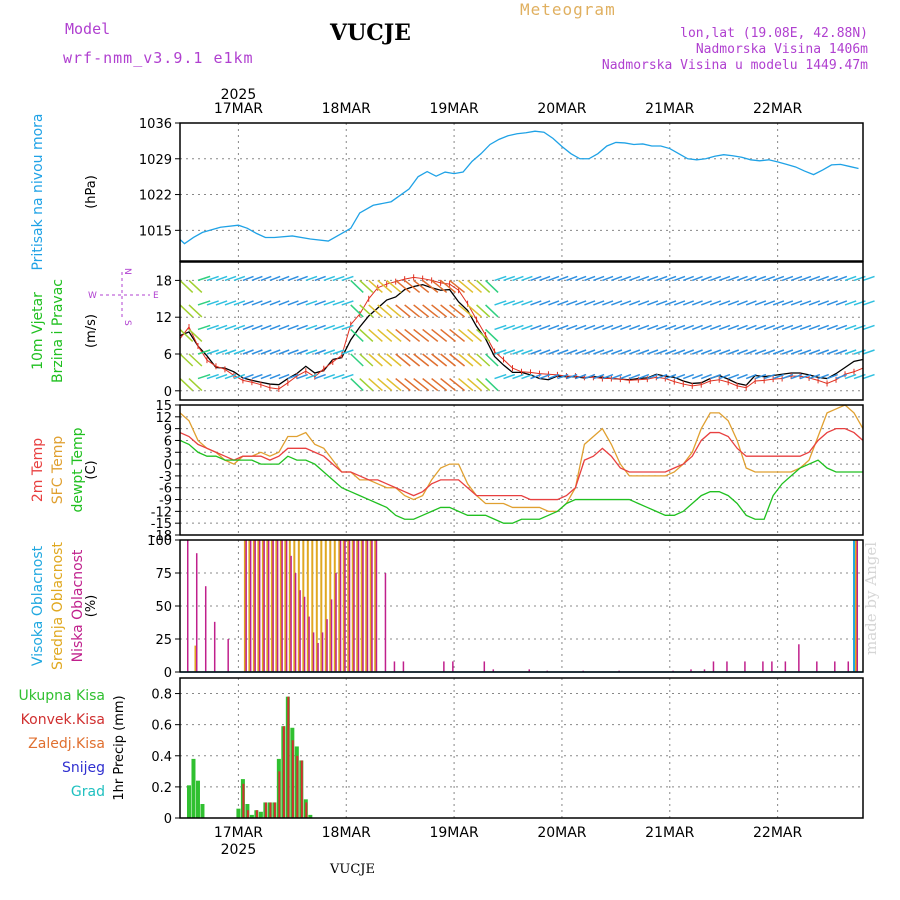  What do you see at coordinates (734, 65) in the screenshot?
I see `model-elevation-label: Nadmorska Visina u modelu 1449.47m` at bounding box center [734, 65].